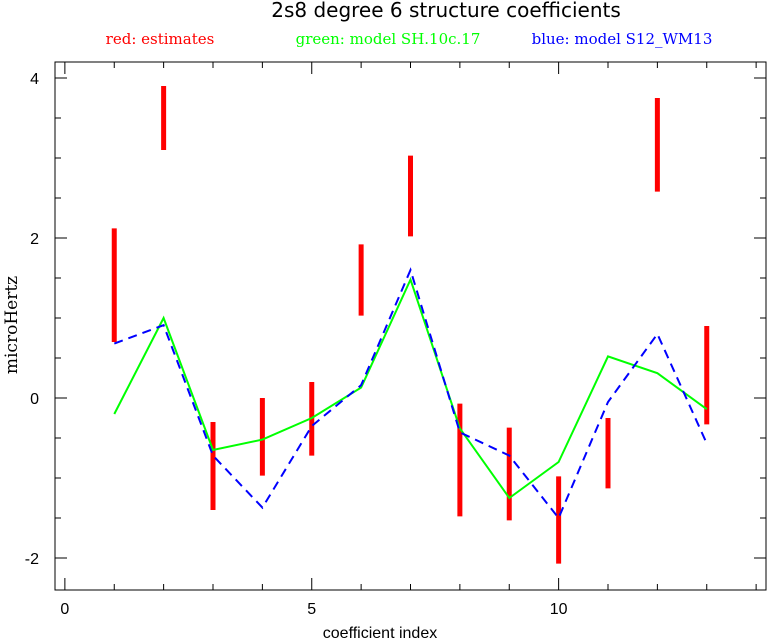  I want to click on legend-model-sh10c17: green: model SH.10c.17, so click(388, 39).